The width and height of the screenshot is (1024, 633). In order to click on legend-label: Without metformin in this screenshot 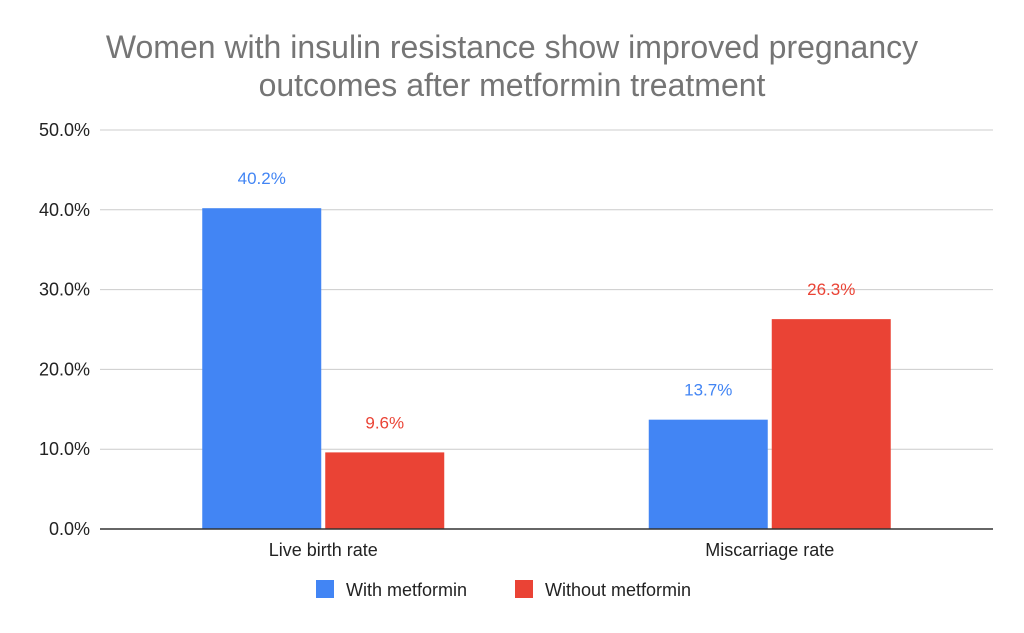, I will do `click(618, 590)`.